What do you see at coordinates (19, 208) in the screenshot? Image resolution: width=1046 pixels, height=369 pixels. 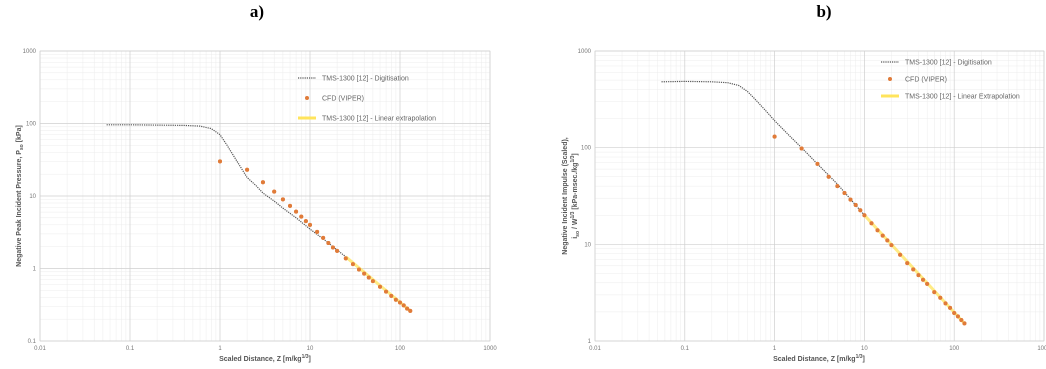 I see `y-axis-label-main: Negative Peak Incident Pressure, P` at bounding box center [19, 208].